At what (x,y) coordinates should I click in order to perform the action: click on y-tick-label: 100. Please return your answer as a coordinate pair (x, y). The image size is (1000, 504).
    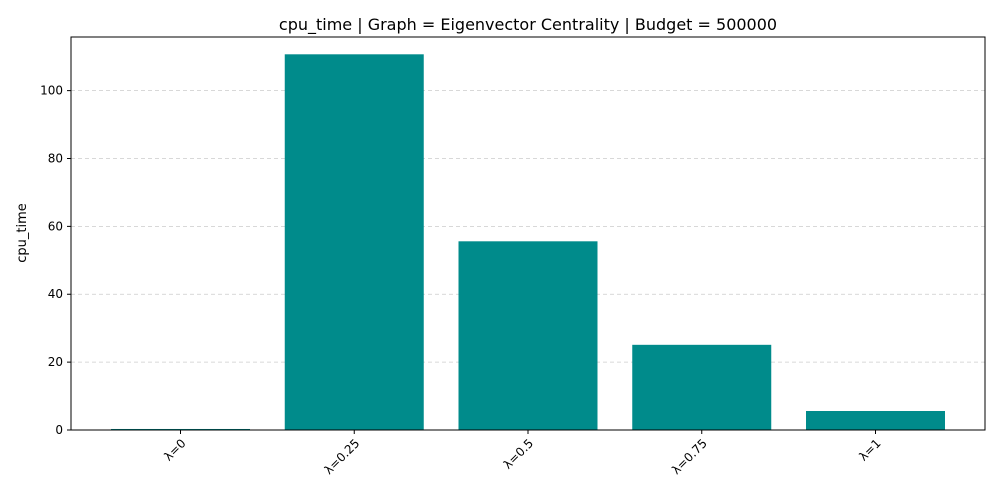
    Looking at the image, I should click on (51, 91).